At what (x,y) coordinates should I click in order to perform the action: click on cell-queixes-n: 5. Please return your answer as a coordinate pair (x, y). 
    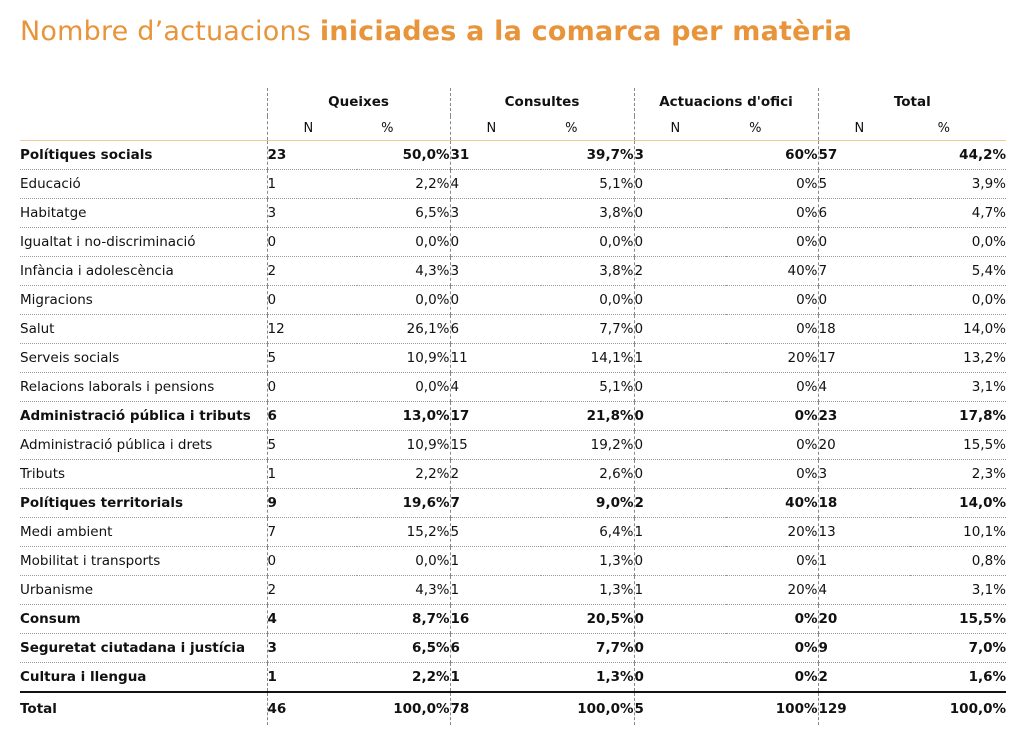
    Looking at the image, I should click on (311, 358).